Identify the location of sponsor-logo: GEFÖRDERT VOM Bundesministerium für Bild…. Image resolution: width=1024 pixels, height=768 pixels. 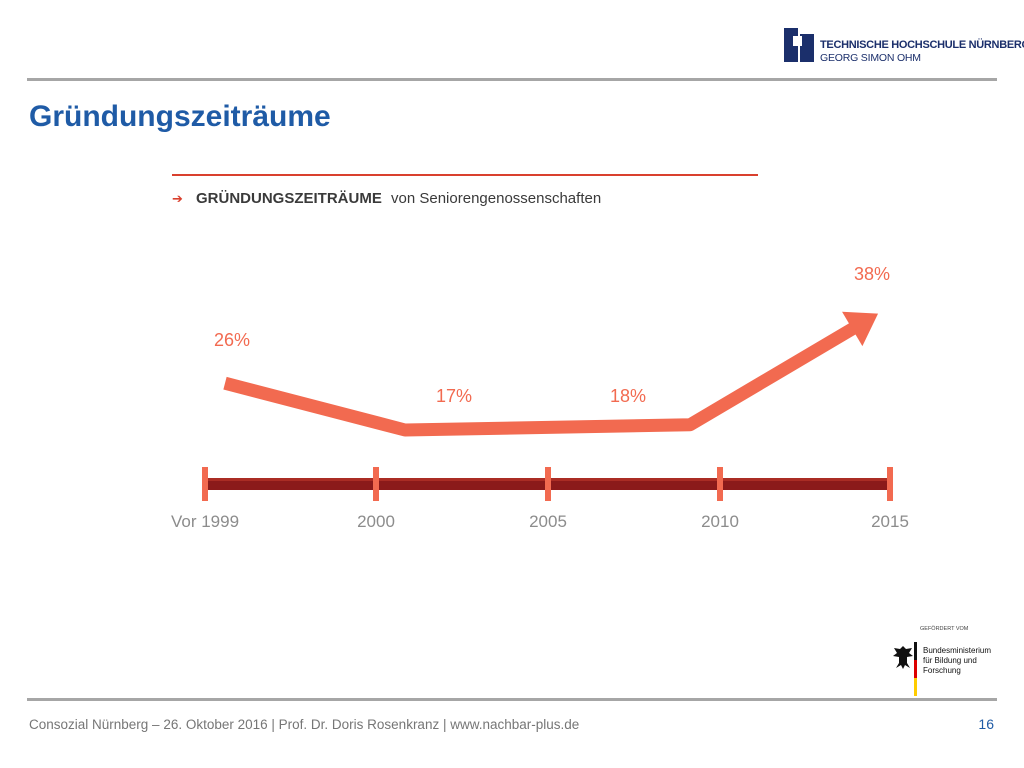
(942, 659).